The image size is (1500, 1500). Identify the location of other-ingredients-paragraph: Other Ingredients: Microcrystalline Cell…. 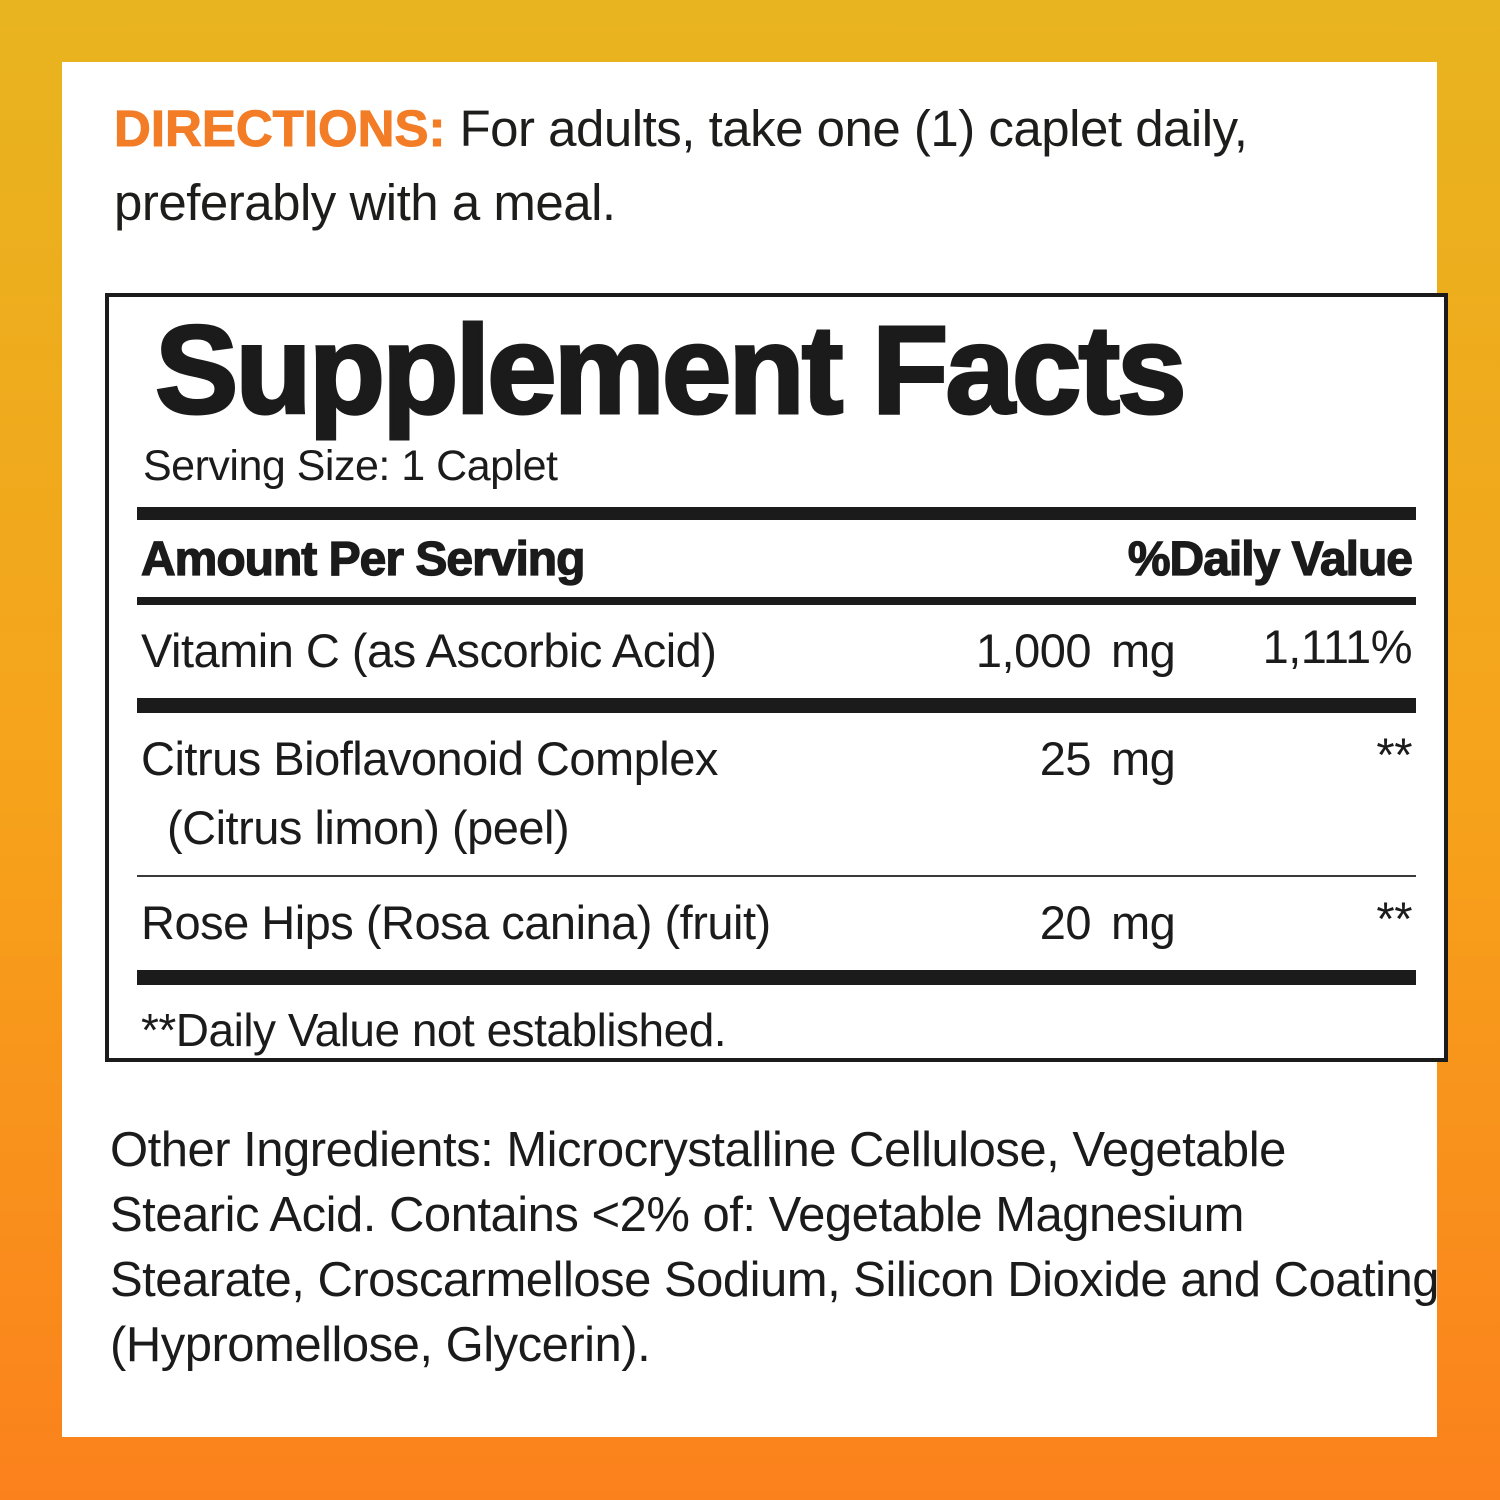
(775, 1248).